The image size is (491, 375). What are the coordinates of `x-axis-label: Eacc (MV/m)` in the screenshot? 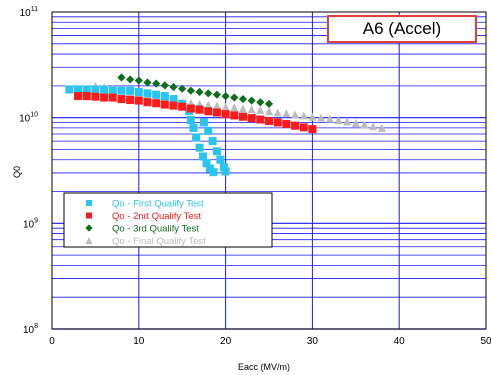 It's located at (264, 367).